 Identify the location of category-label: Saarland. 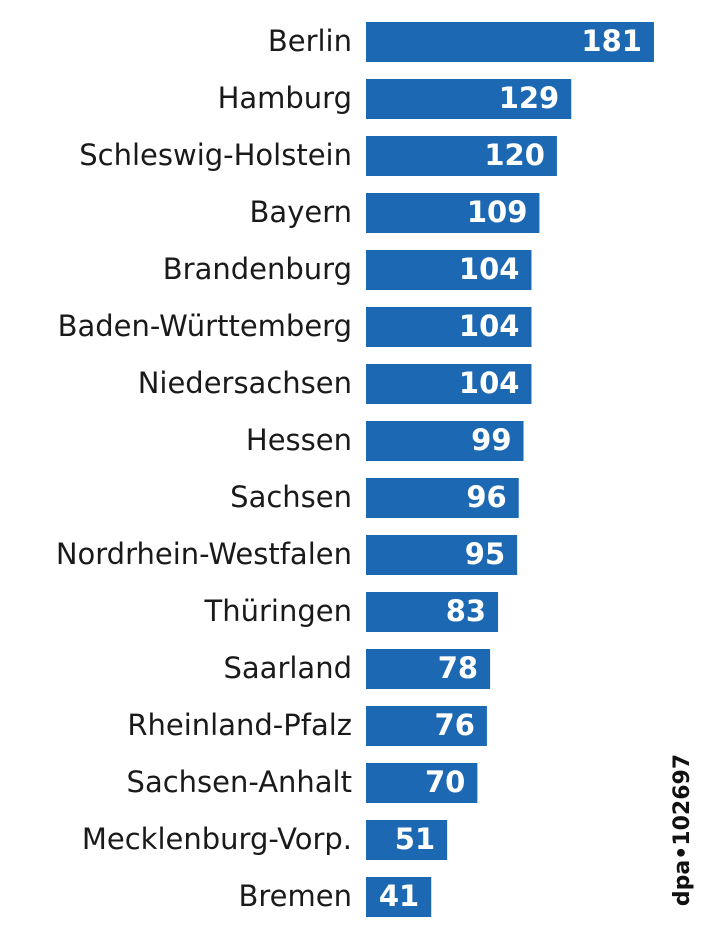
(288, 668).